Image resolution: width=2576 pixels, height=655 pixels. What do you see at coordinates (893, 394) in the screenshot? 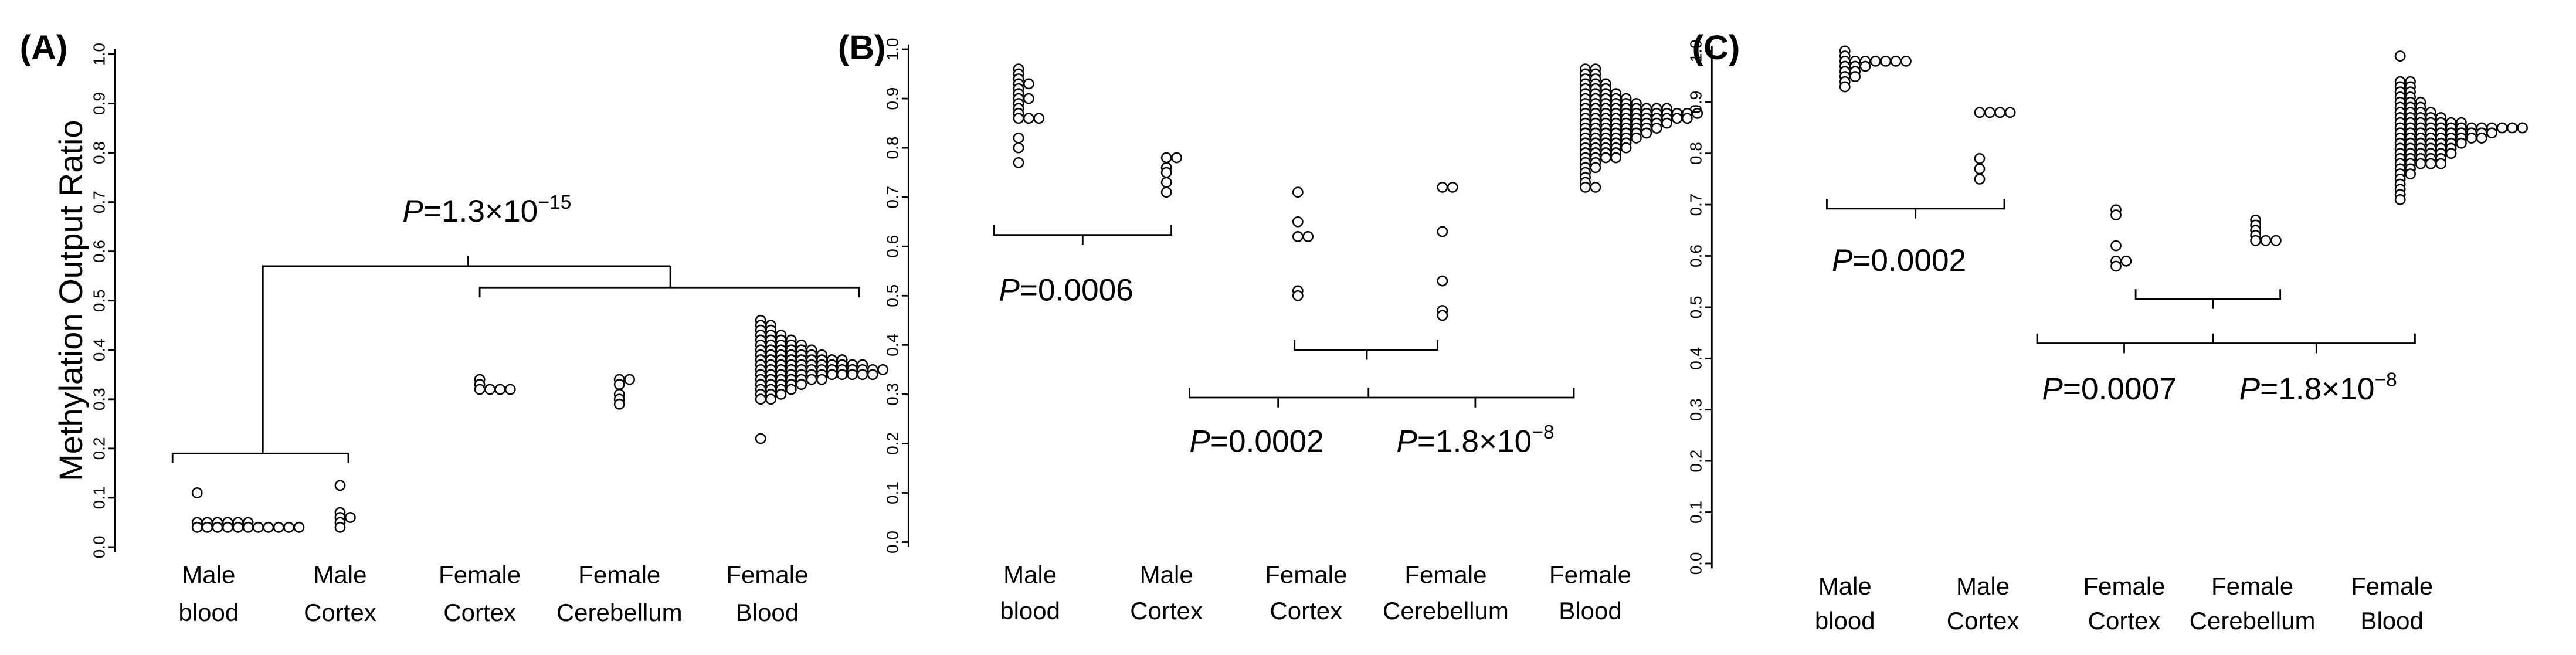
I see `y-tick-label: 0.3` at bounding box center [893, 394].